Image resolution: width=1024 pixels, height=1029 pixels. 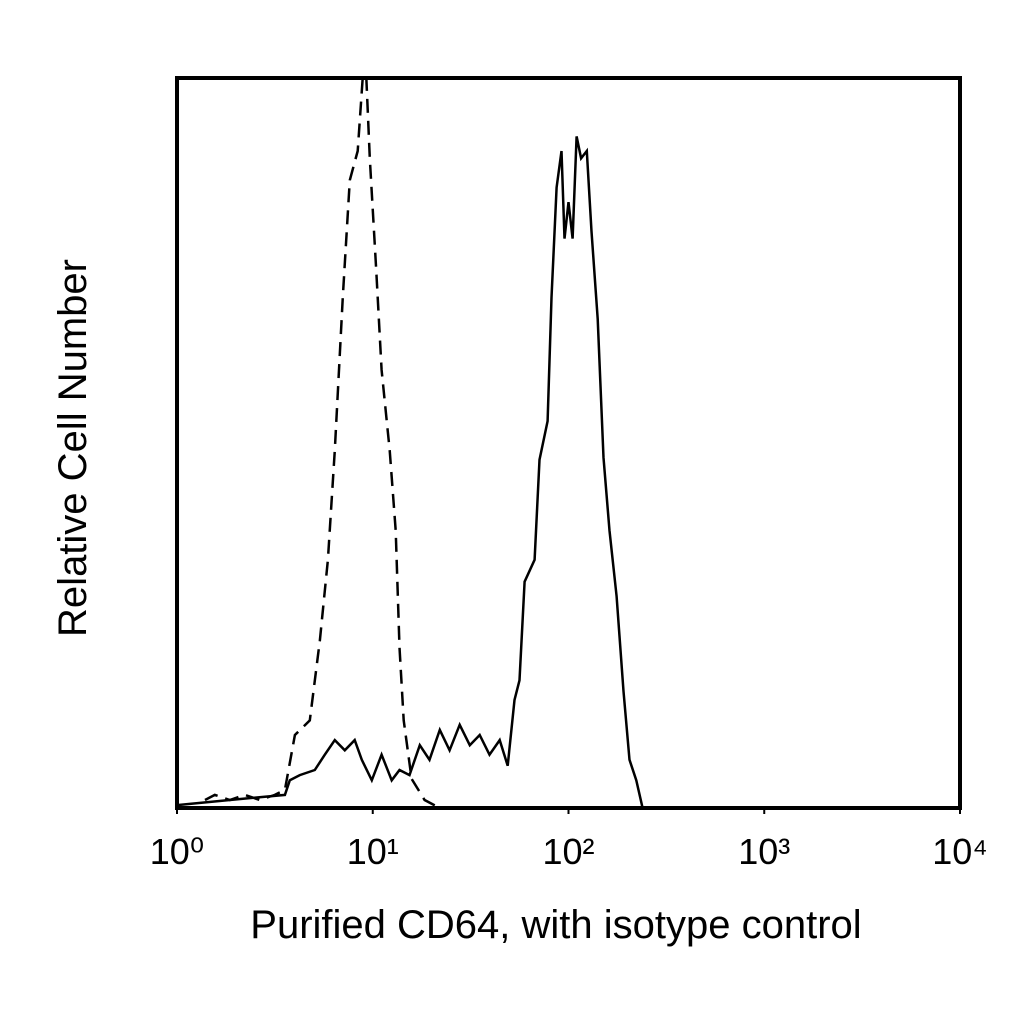 What do you see at coordinates (555, 925) in the screenshot?
I see `x-axis-label: Purified CD64, with isotype control` at bounding box center [555, 925].